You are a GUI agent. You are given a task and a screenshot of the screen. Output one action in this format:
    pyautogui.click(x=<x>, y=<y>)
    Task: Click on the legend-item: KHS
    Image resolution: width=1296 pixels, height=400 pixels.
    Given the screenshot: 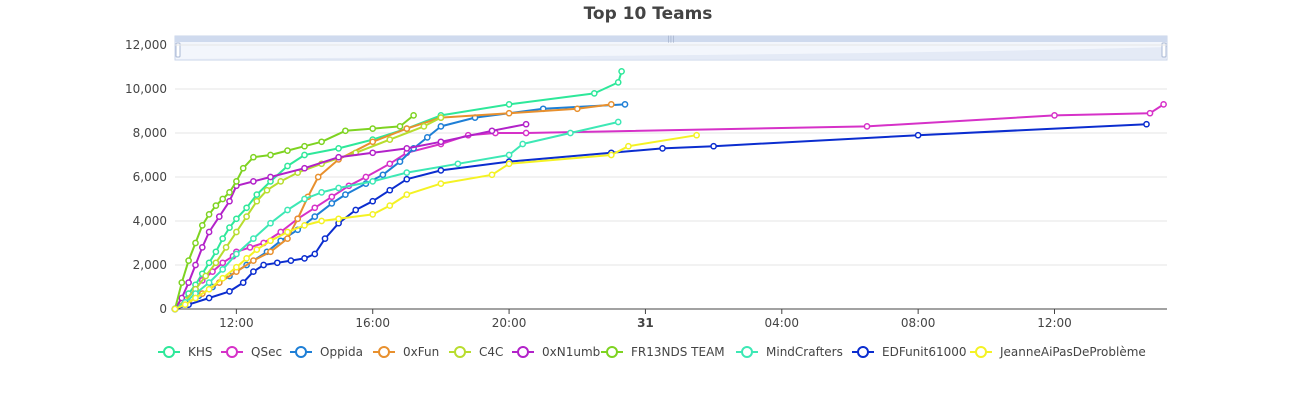 What is the action you would take?
    pyautogui.click(x=185, y=352)
    